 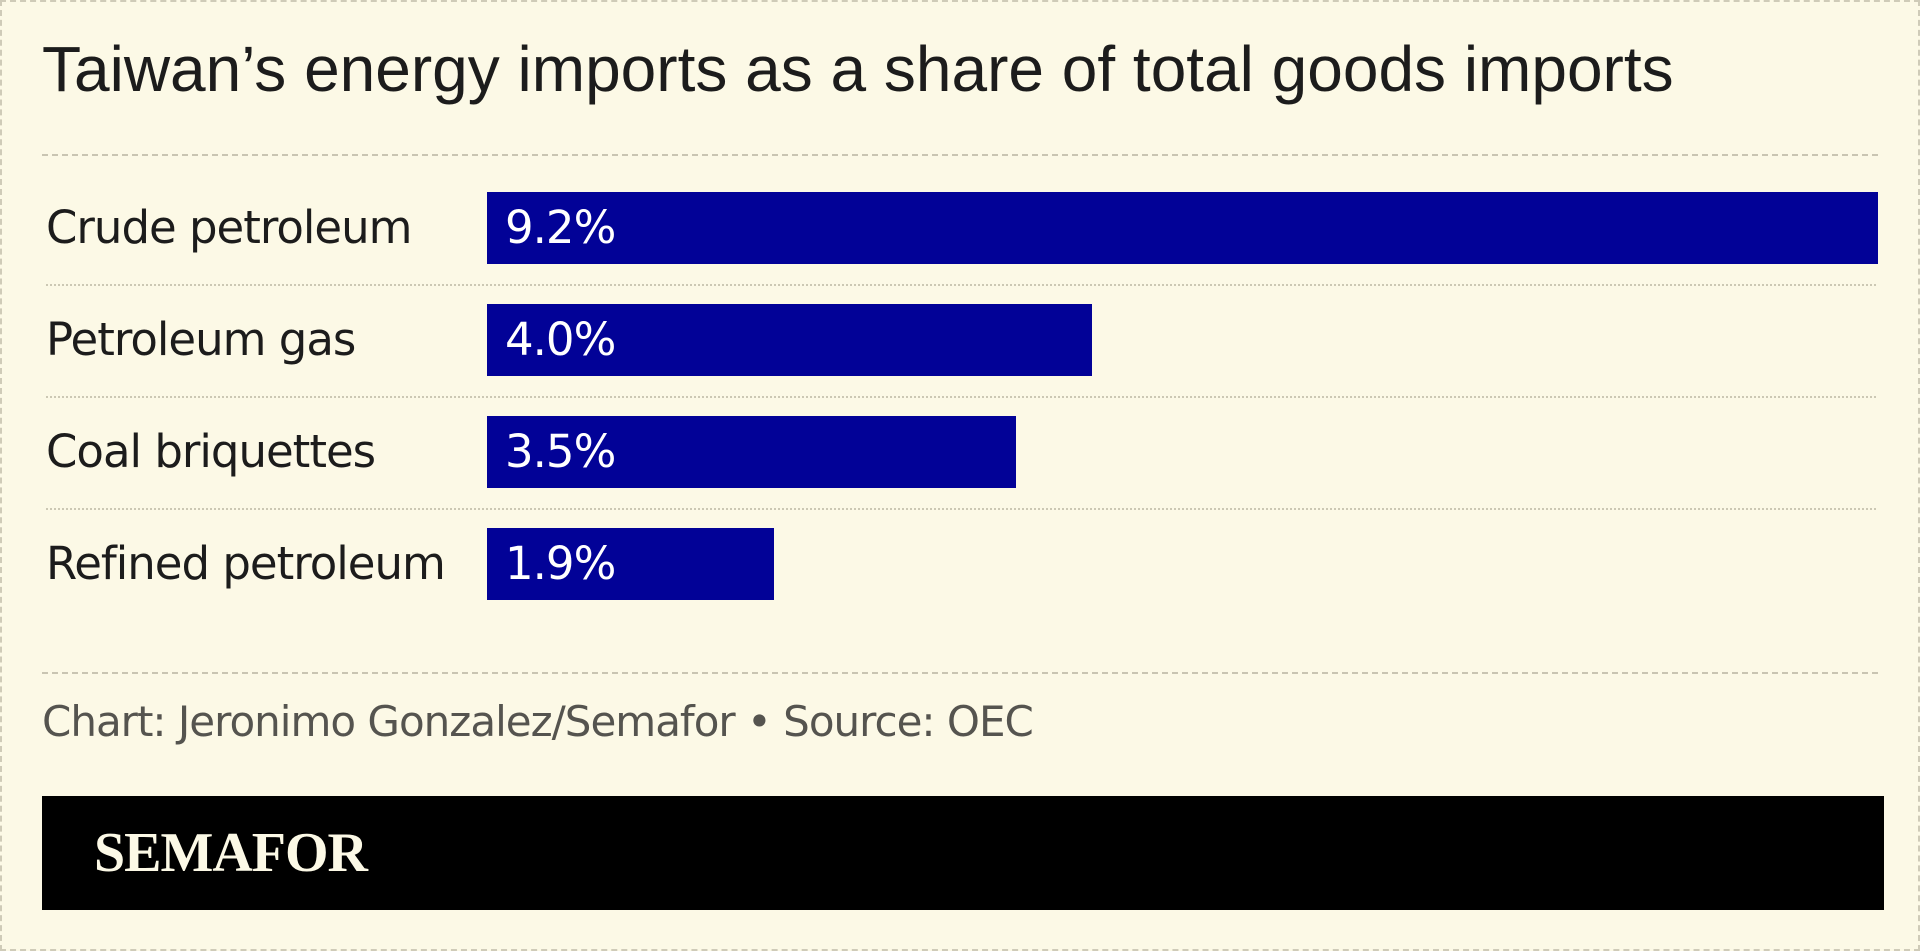 I want to click on brand-bar: SEMAFOR, so click(x=963, y=853).